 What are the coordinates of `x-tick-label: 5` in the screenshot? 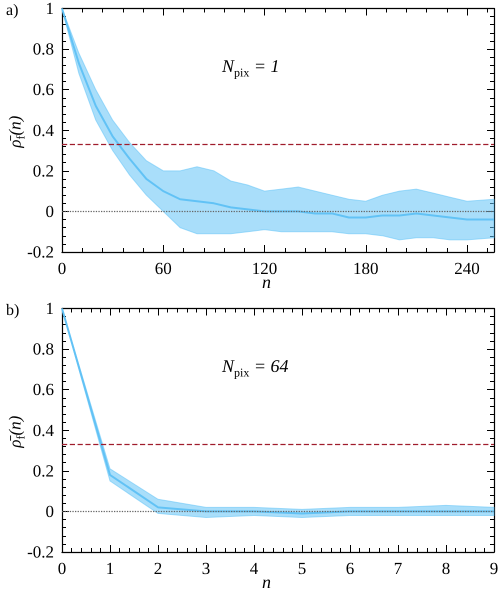 It's located at (302, 568).